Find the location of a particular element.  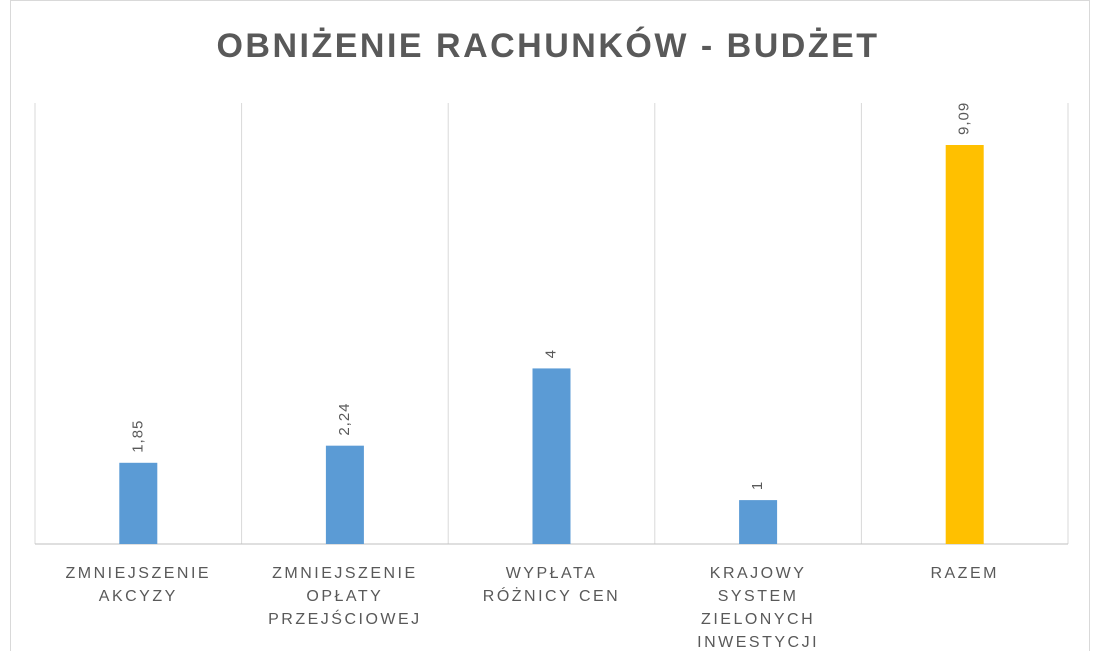

x-tick-label: KRAJOWY SYSTEM ZIELONYCH INWESTYCJI is located at coordinates (758, 608).